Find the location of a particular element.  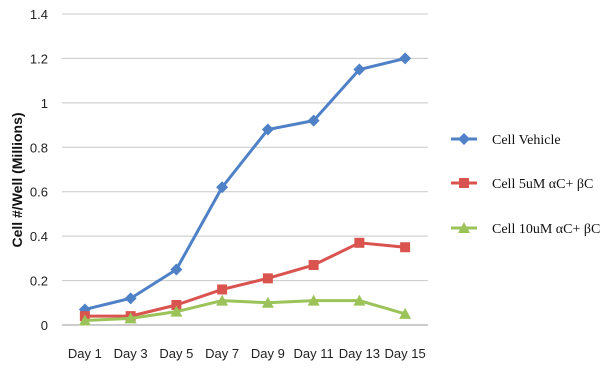

x-tick-label: Day 9 is located at coordinates (268, 353).